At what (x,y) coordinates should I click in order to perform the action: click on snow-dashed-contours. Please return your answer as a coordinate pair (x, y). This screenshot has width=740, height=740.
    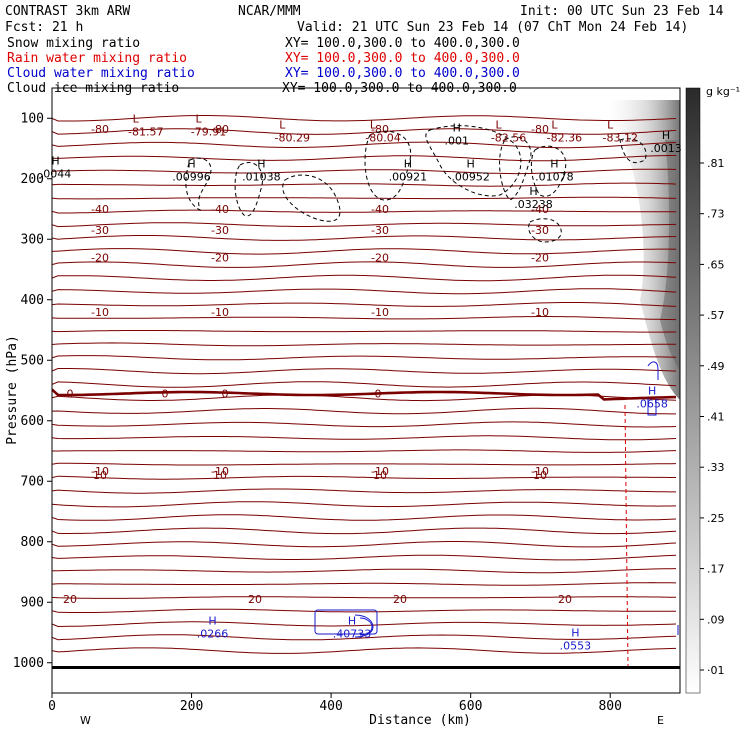
    Looking at the image, I should click on (416, 184).